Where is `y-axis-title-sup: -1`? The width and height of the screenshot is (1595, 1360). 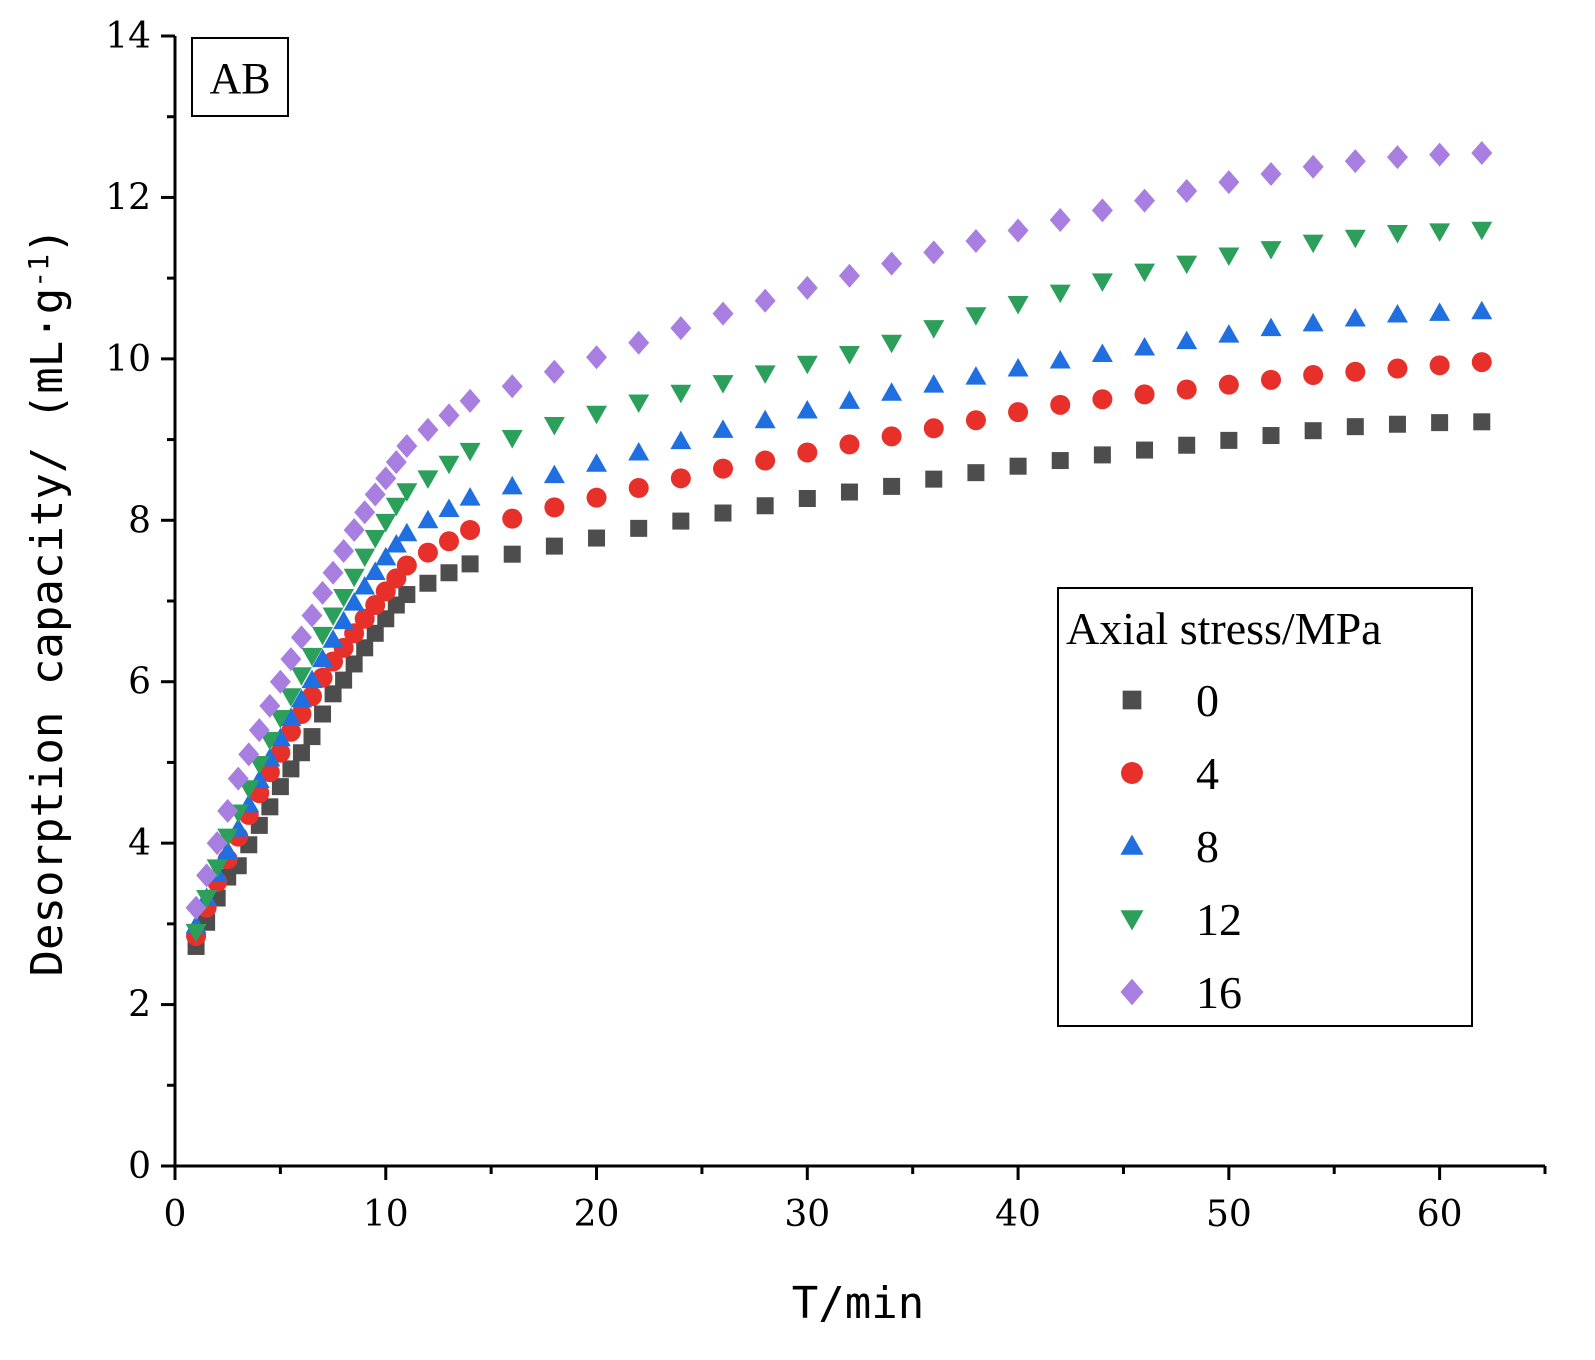 y-axis-title-sup: -1 is located at coordinates (38, 271).